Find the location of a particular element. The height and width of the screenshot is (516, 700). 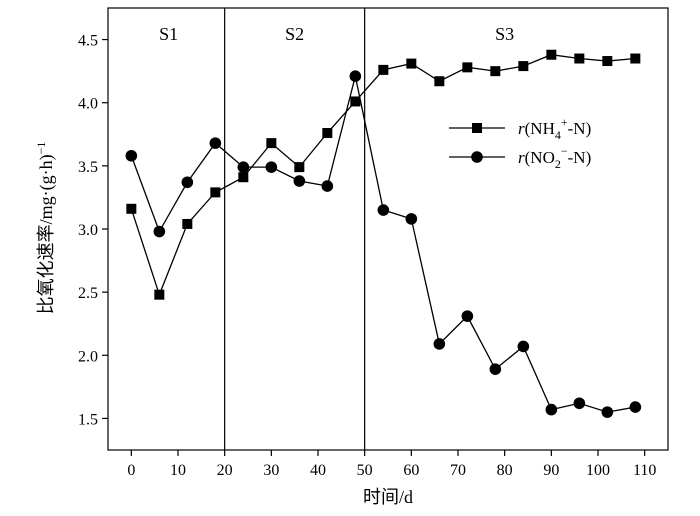

y-axis: 1.5 2.0 2.5 3.0 3.5 4.0 4.5 is located at coordinates (93, 230).